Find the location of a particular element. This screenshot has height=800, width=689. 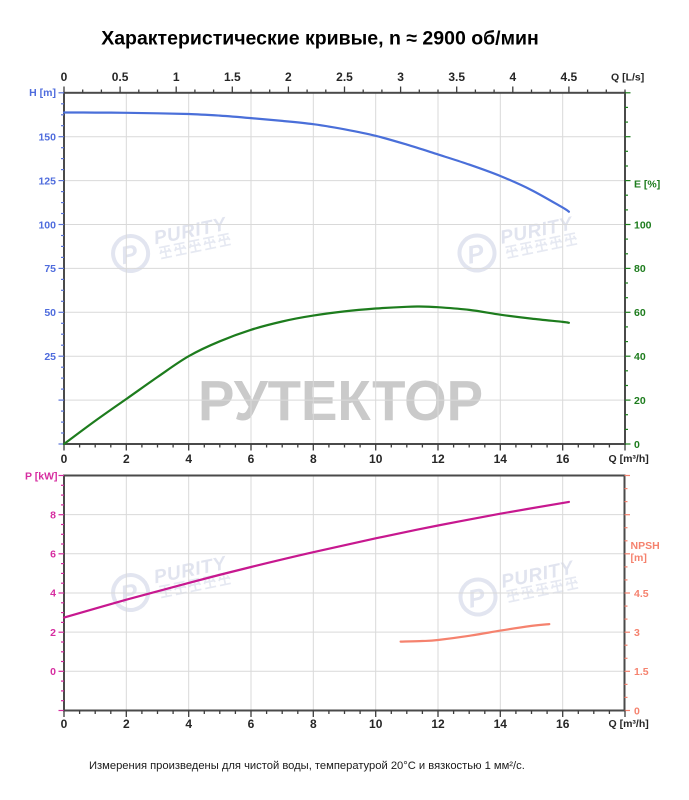

svg-text: 125 is located at coordinates (47, 181).